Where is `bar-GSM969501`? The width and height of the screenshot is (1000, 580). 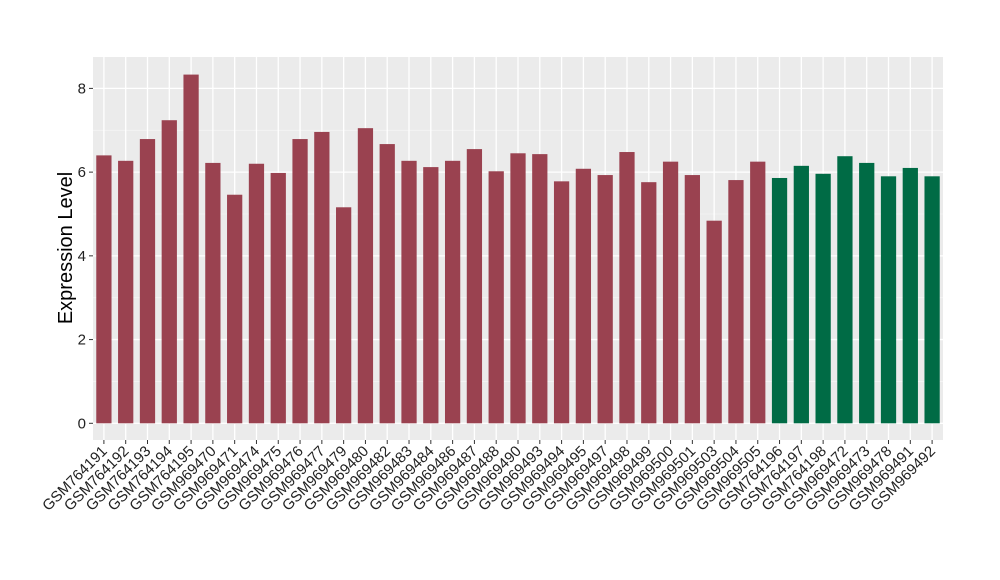
bar-GSM969501 is located at coordinates (692, 299).